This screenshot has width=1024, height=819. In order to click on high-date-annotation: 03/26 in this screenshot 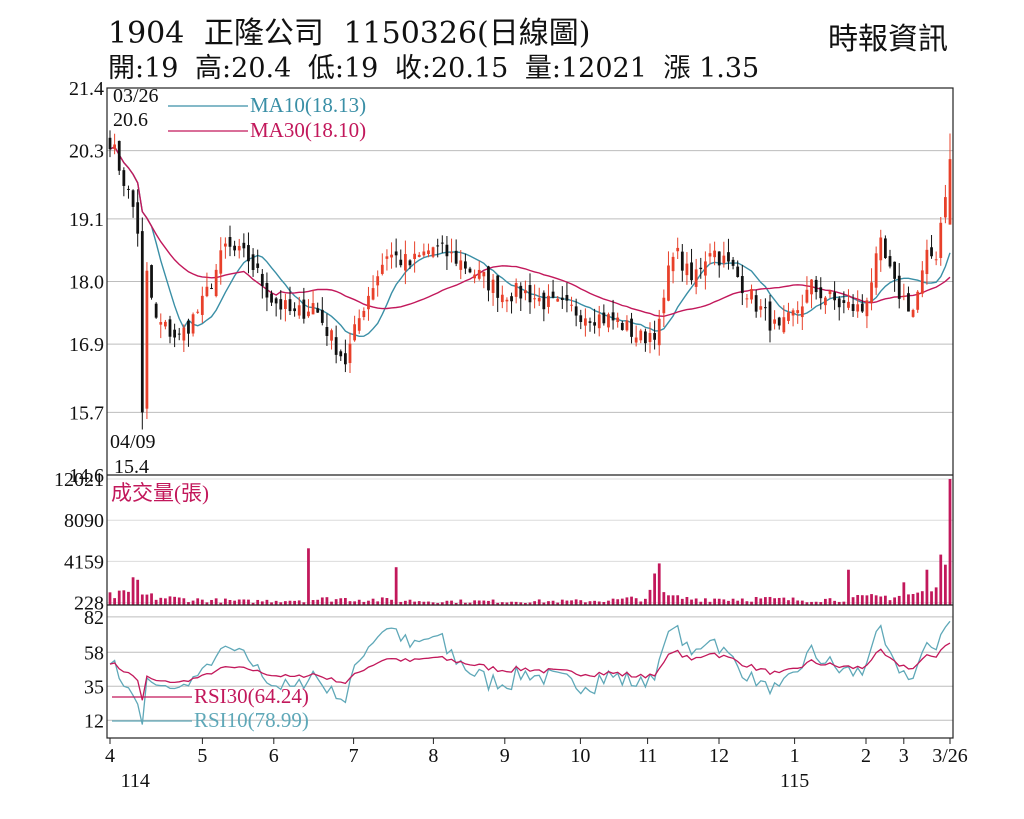, I will do `click(136, 96)`.